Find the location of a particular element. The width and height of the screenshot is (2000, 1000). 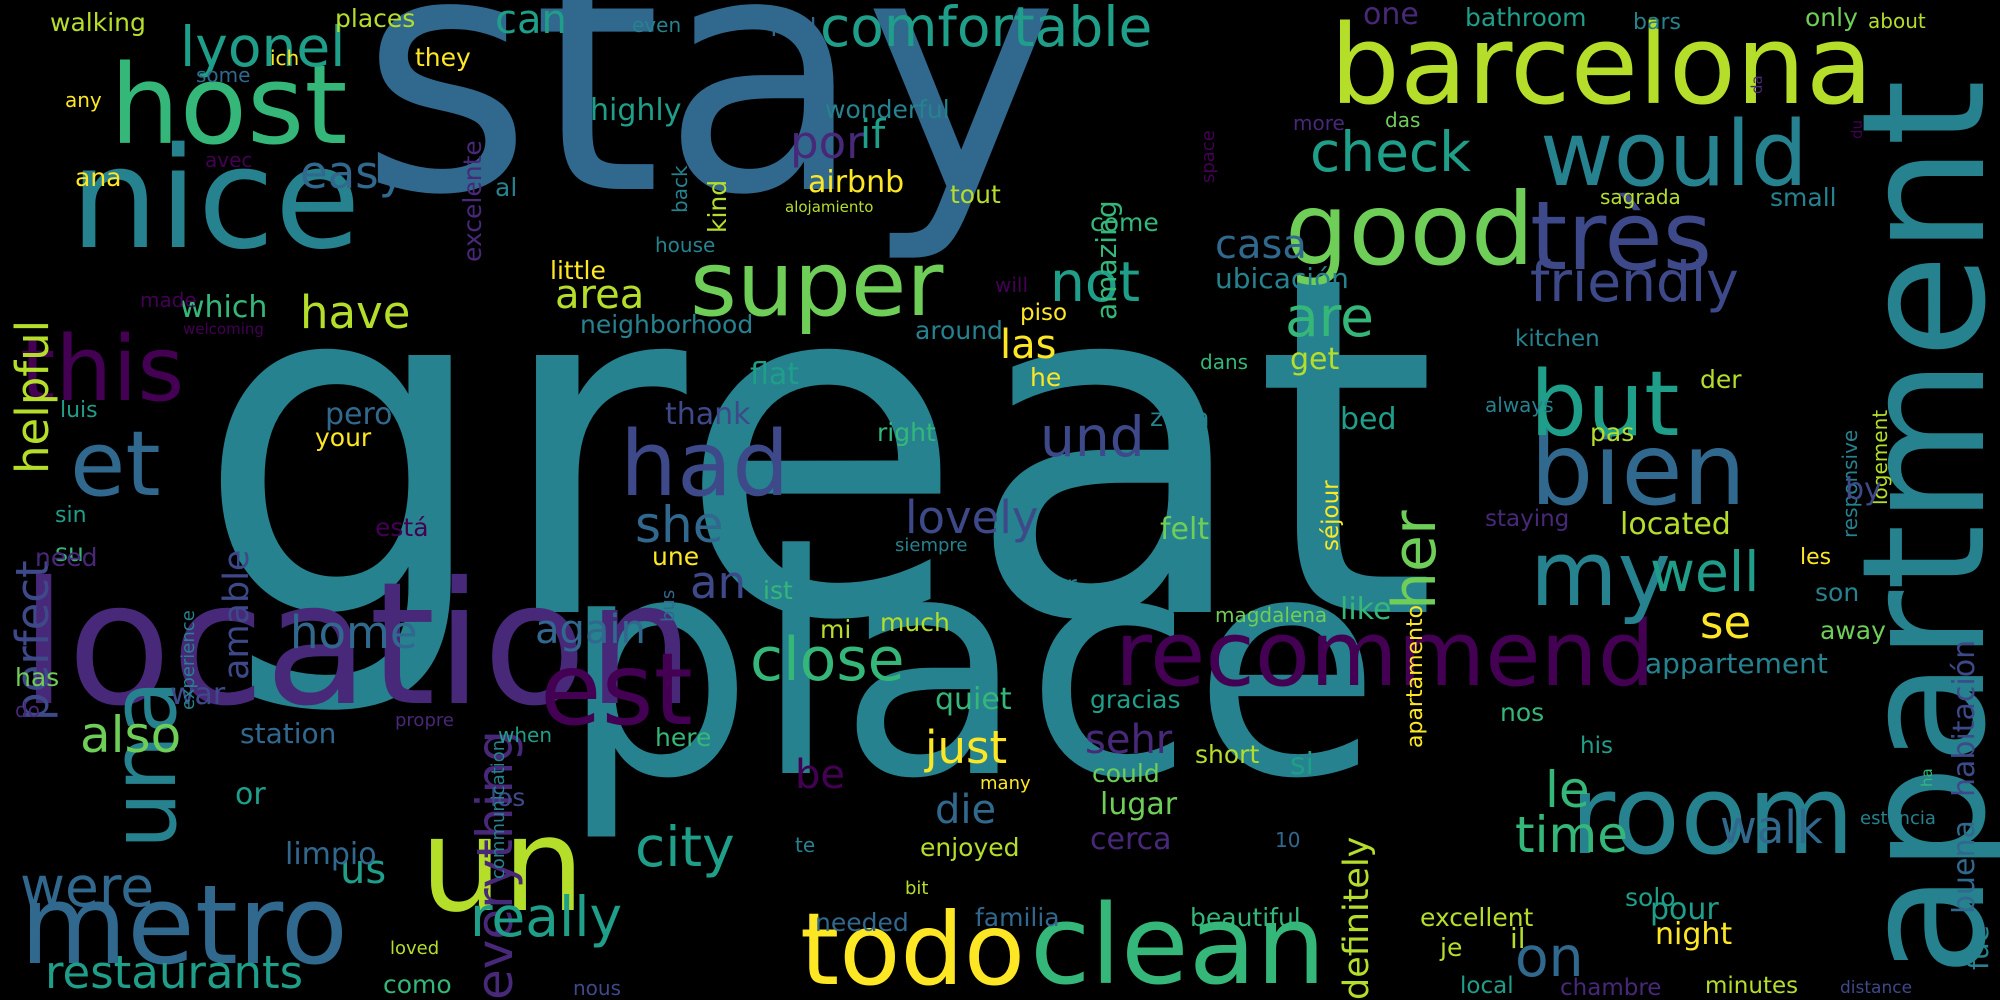

word-du: du is located at coordinates (1857, 129).